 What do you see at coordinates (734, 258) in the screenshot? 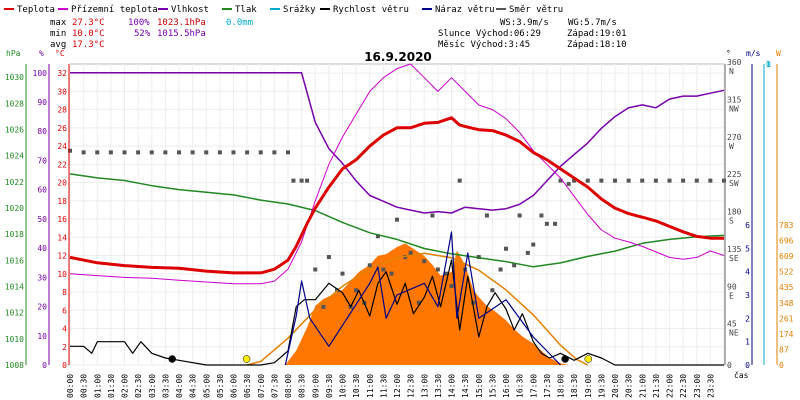
I see `deg-compass-3: SE` at bounding box center [734, 258].